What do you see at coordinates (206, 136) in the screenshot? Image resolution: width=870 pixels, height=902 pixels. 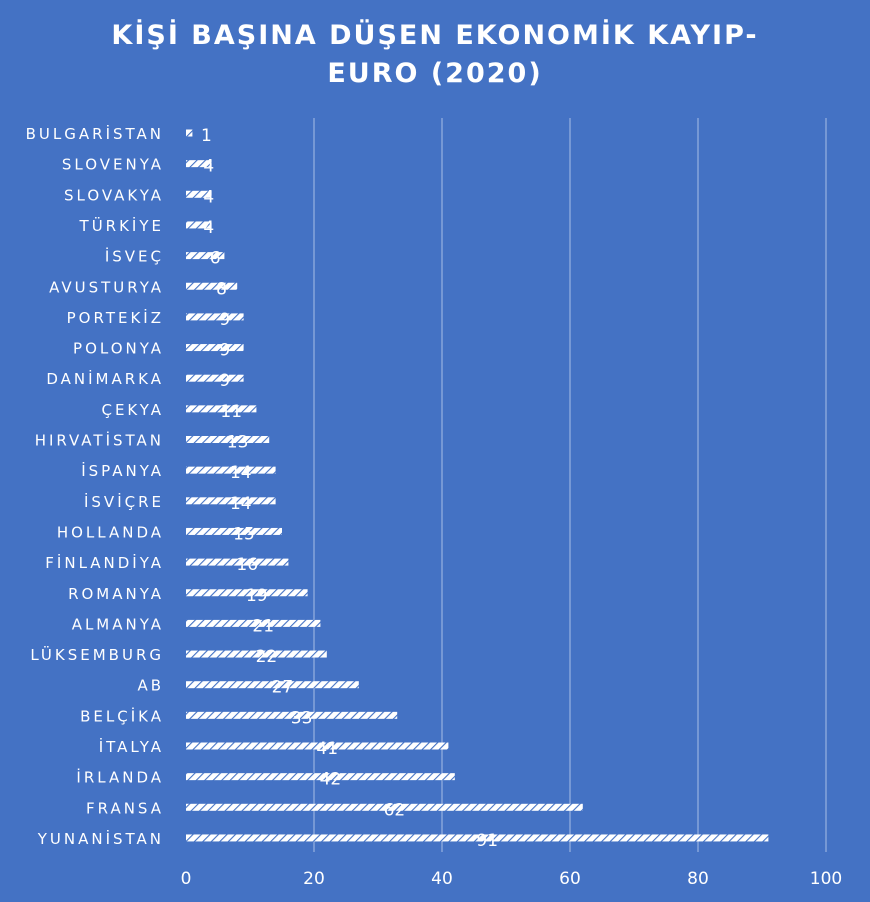 I see `data-label: 1` at bounding box center [206, 136].